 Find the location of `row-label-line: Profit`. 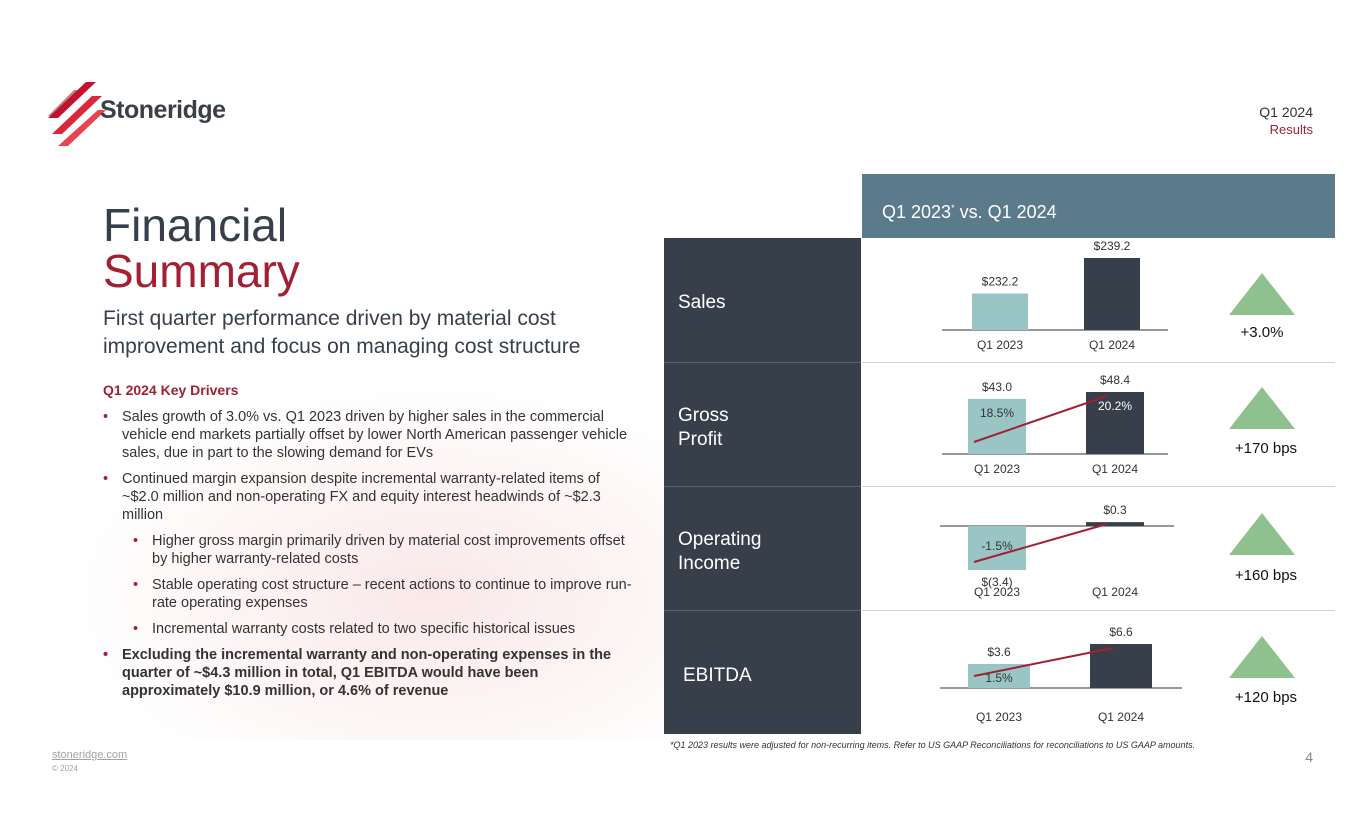

row-label-line: Profit is located at coordinates (700, 439).